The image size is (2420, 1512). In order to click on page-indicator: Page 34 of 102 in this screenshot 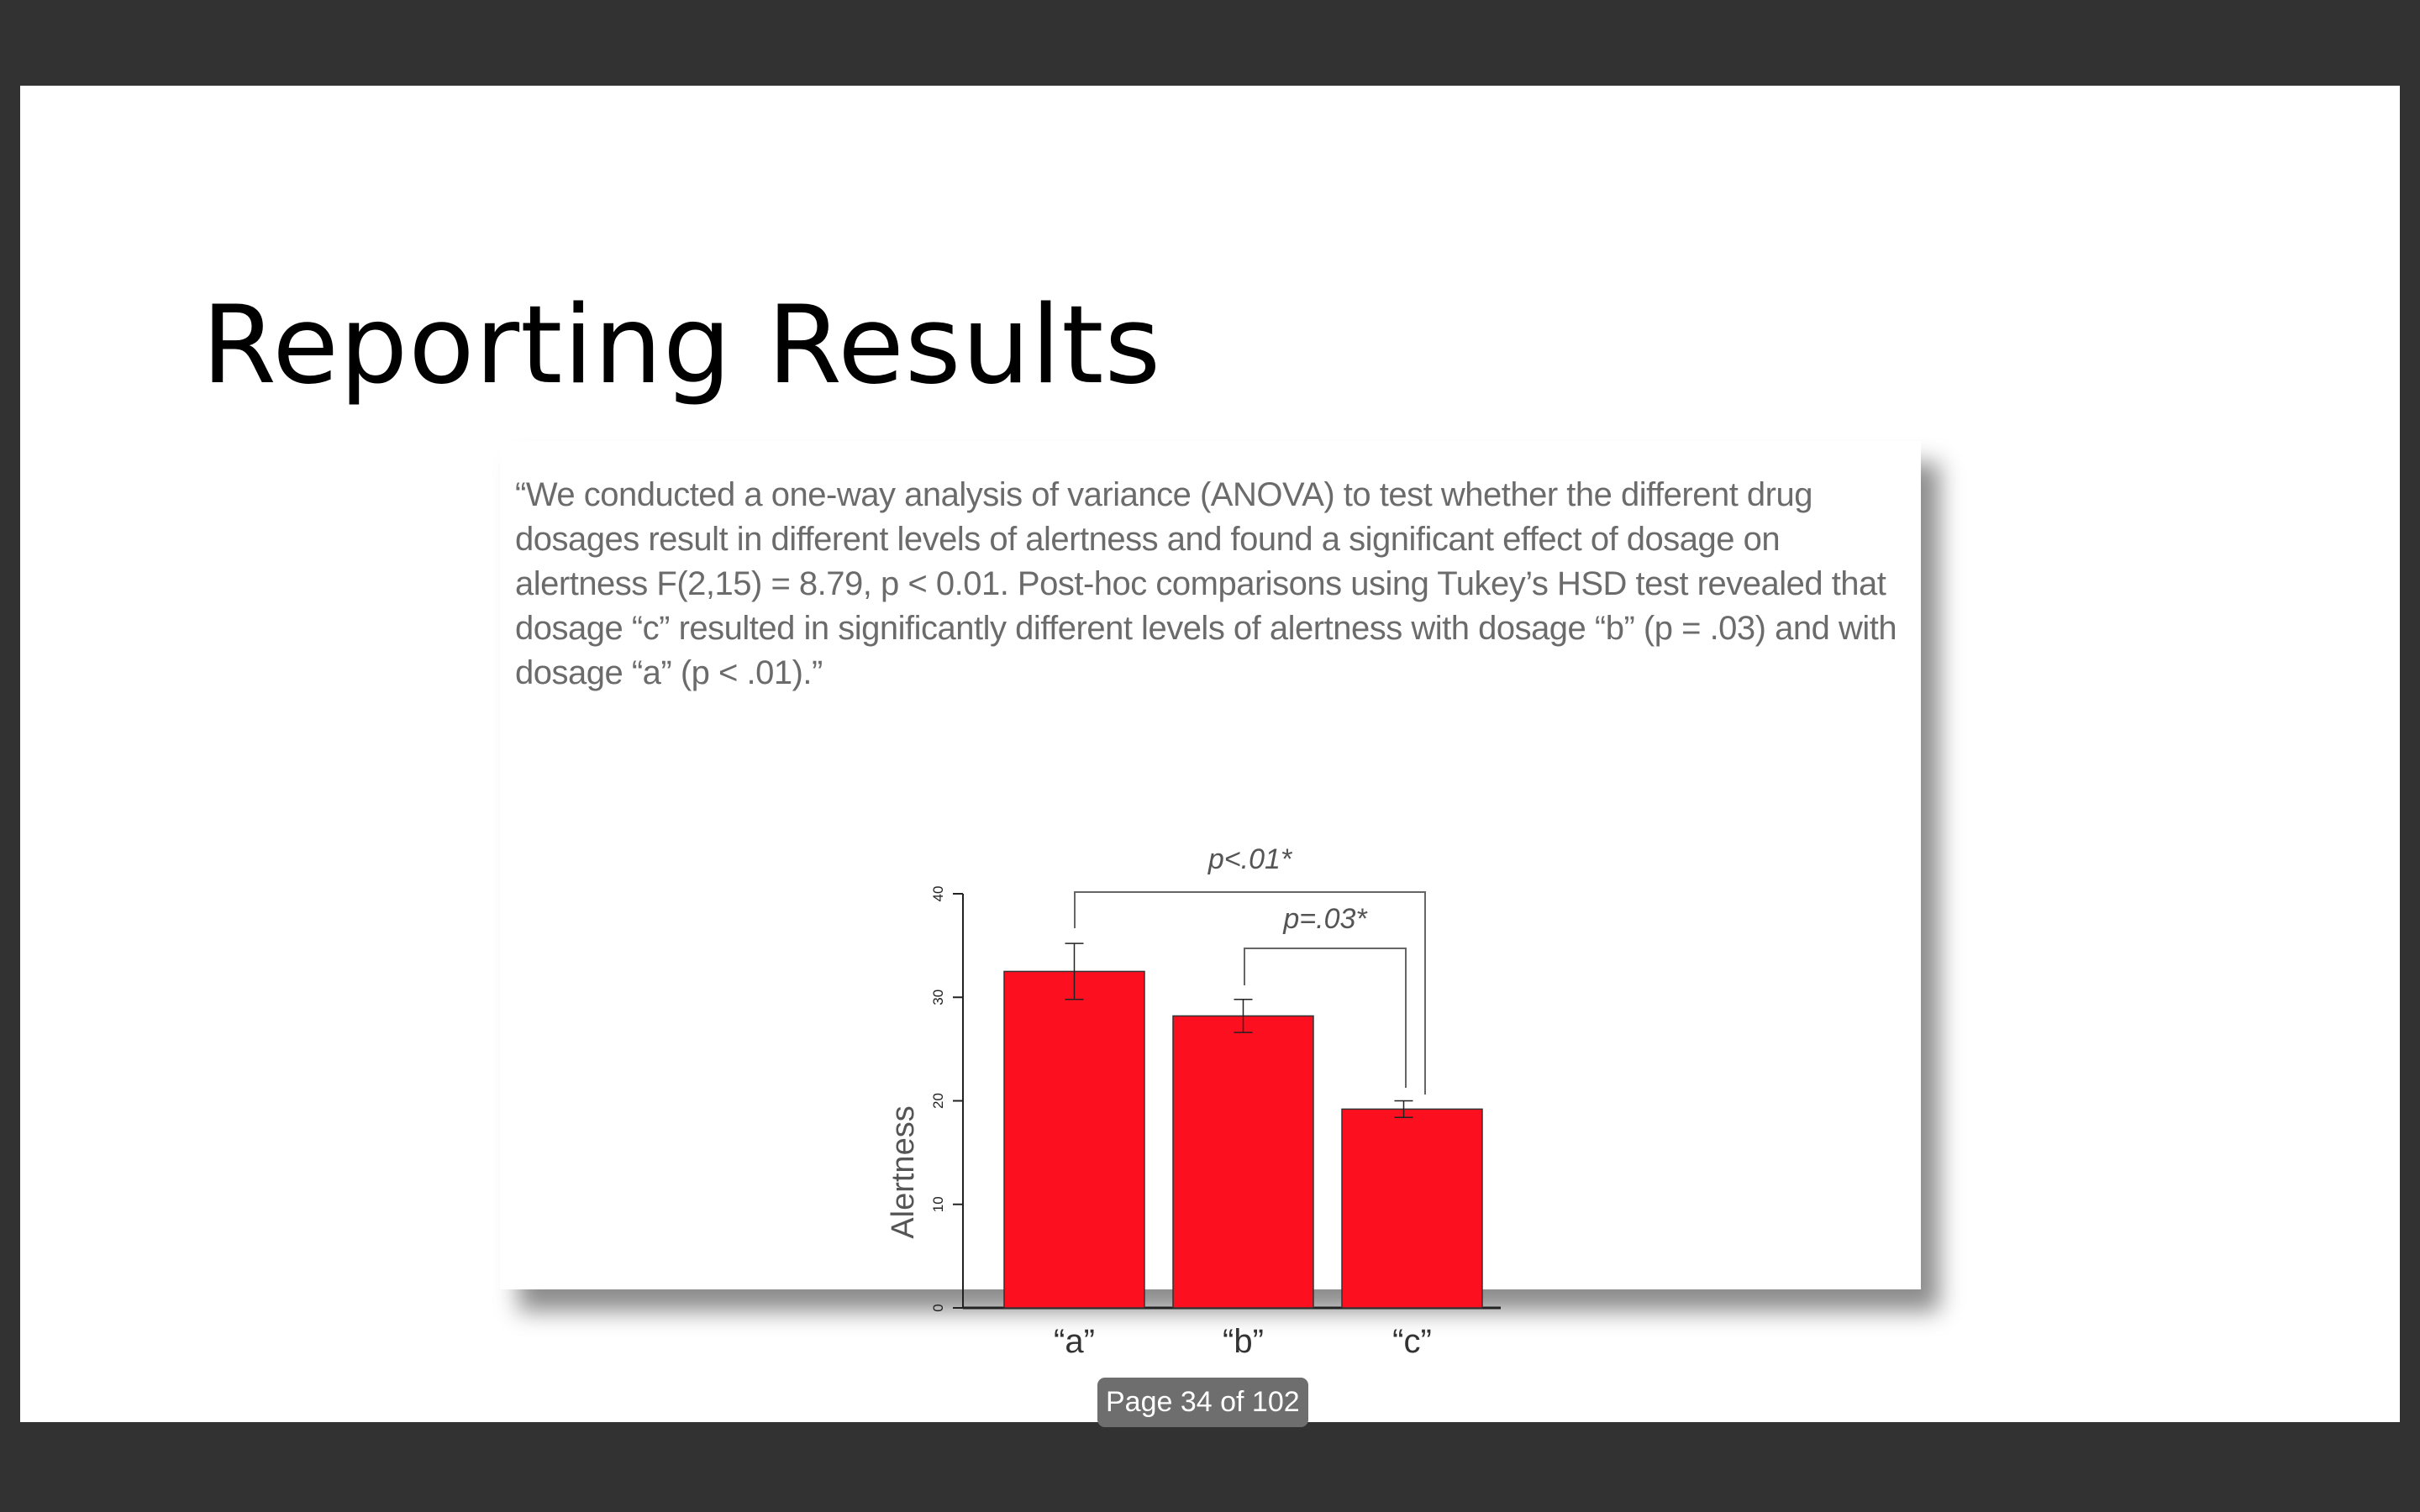, I will do `click(1202, 1402)`.